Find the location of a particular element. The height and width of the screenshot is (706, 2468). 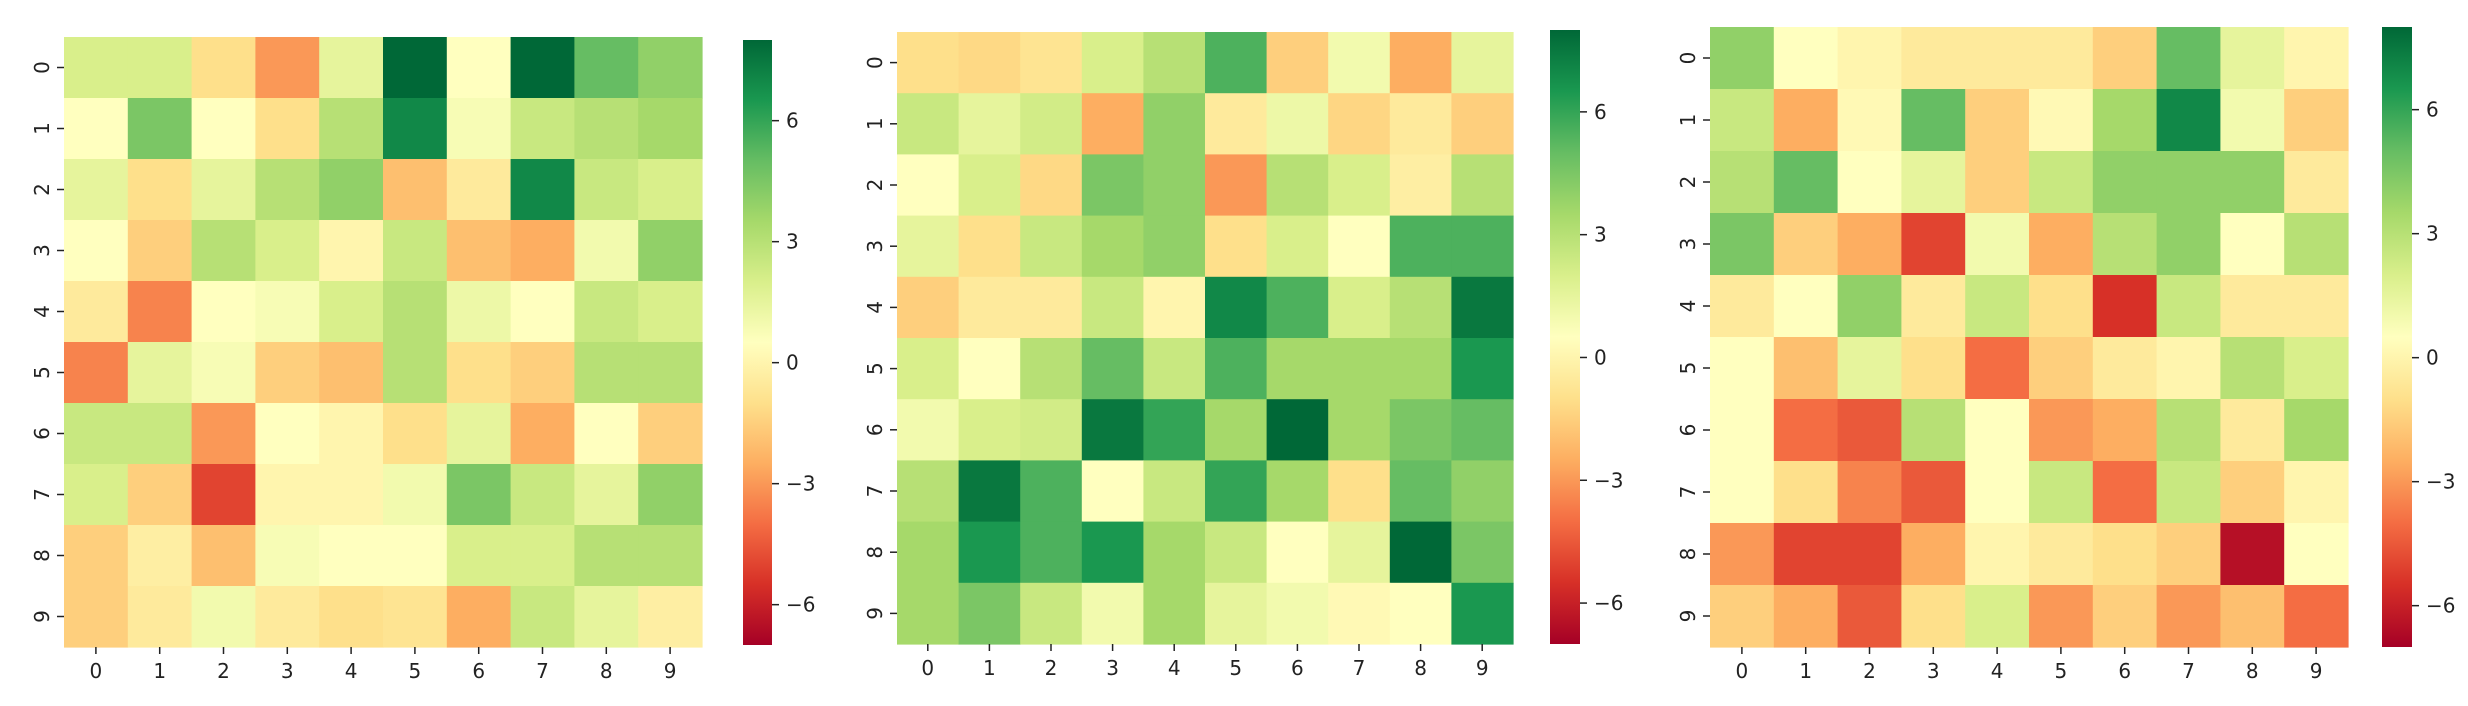

y-tick-label: 7 is located at coordinates (875, 491).